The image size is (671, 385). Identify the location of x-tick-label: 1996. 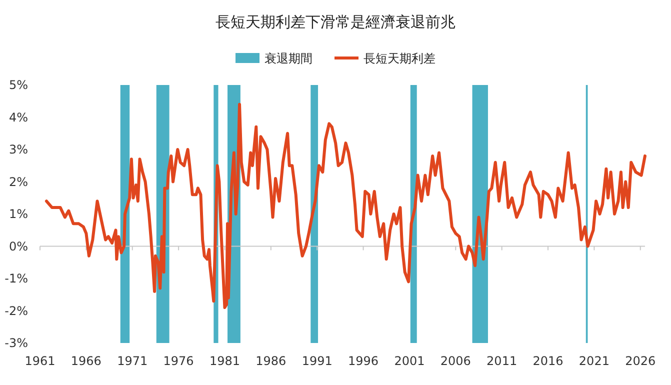
(363, 361).